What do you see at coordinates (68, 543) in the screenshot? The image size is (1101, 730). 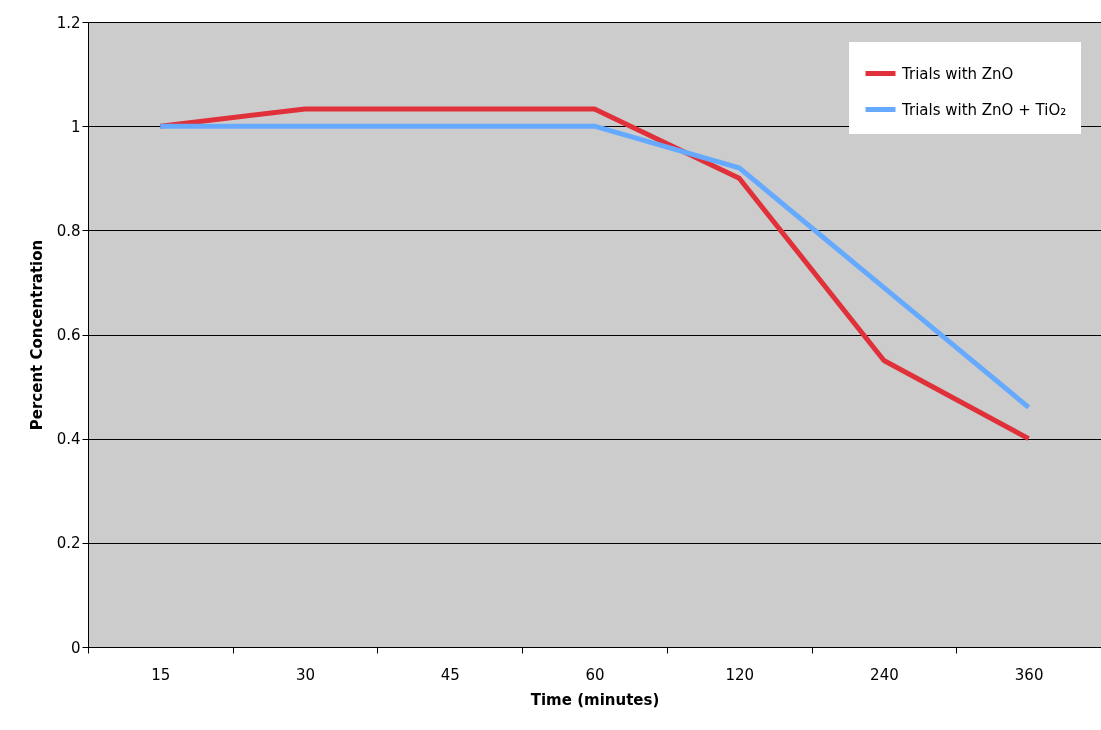 I see `y-tick-label: 0.2` at bounding box center [68, 543].